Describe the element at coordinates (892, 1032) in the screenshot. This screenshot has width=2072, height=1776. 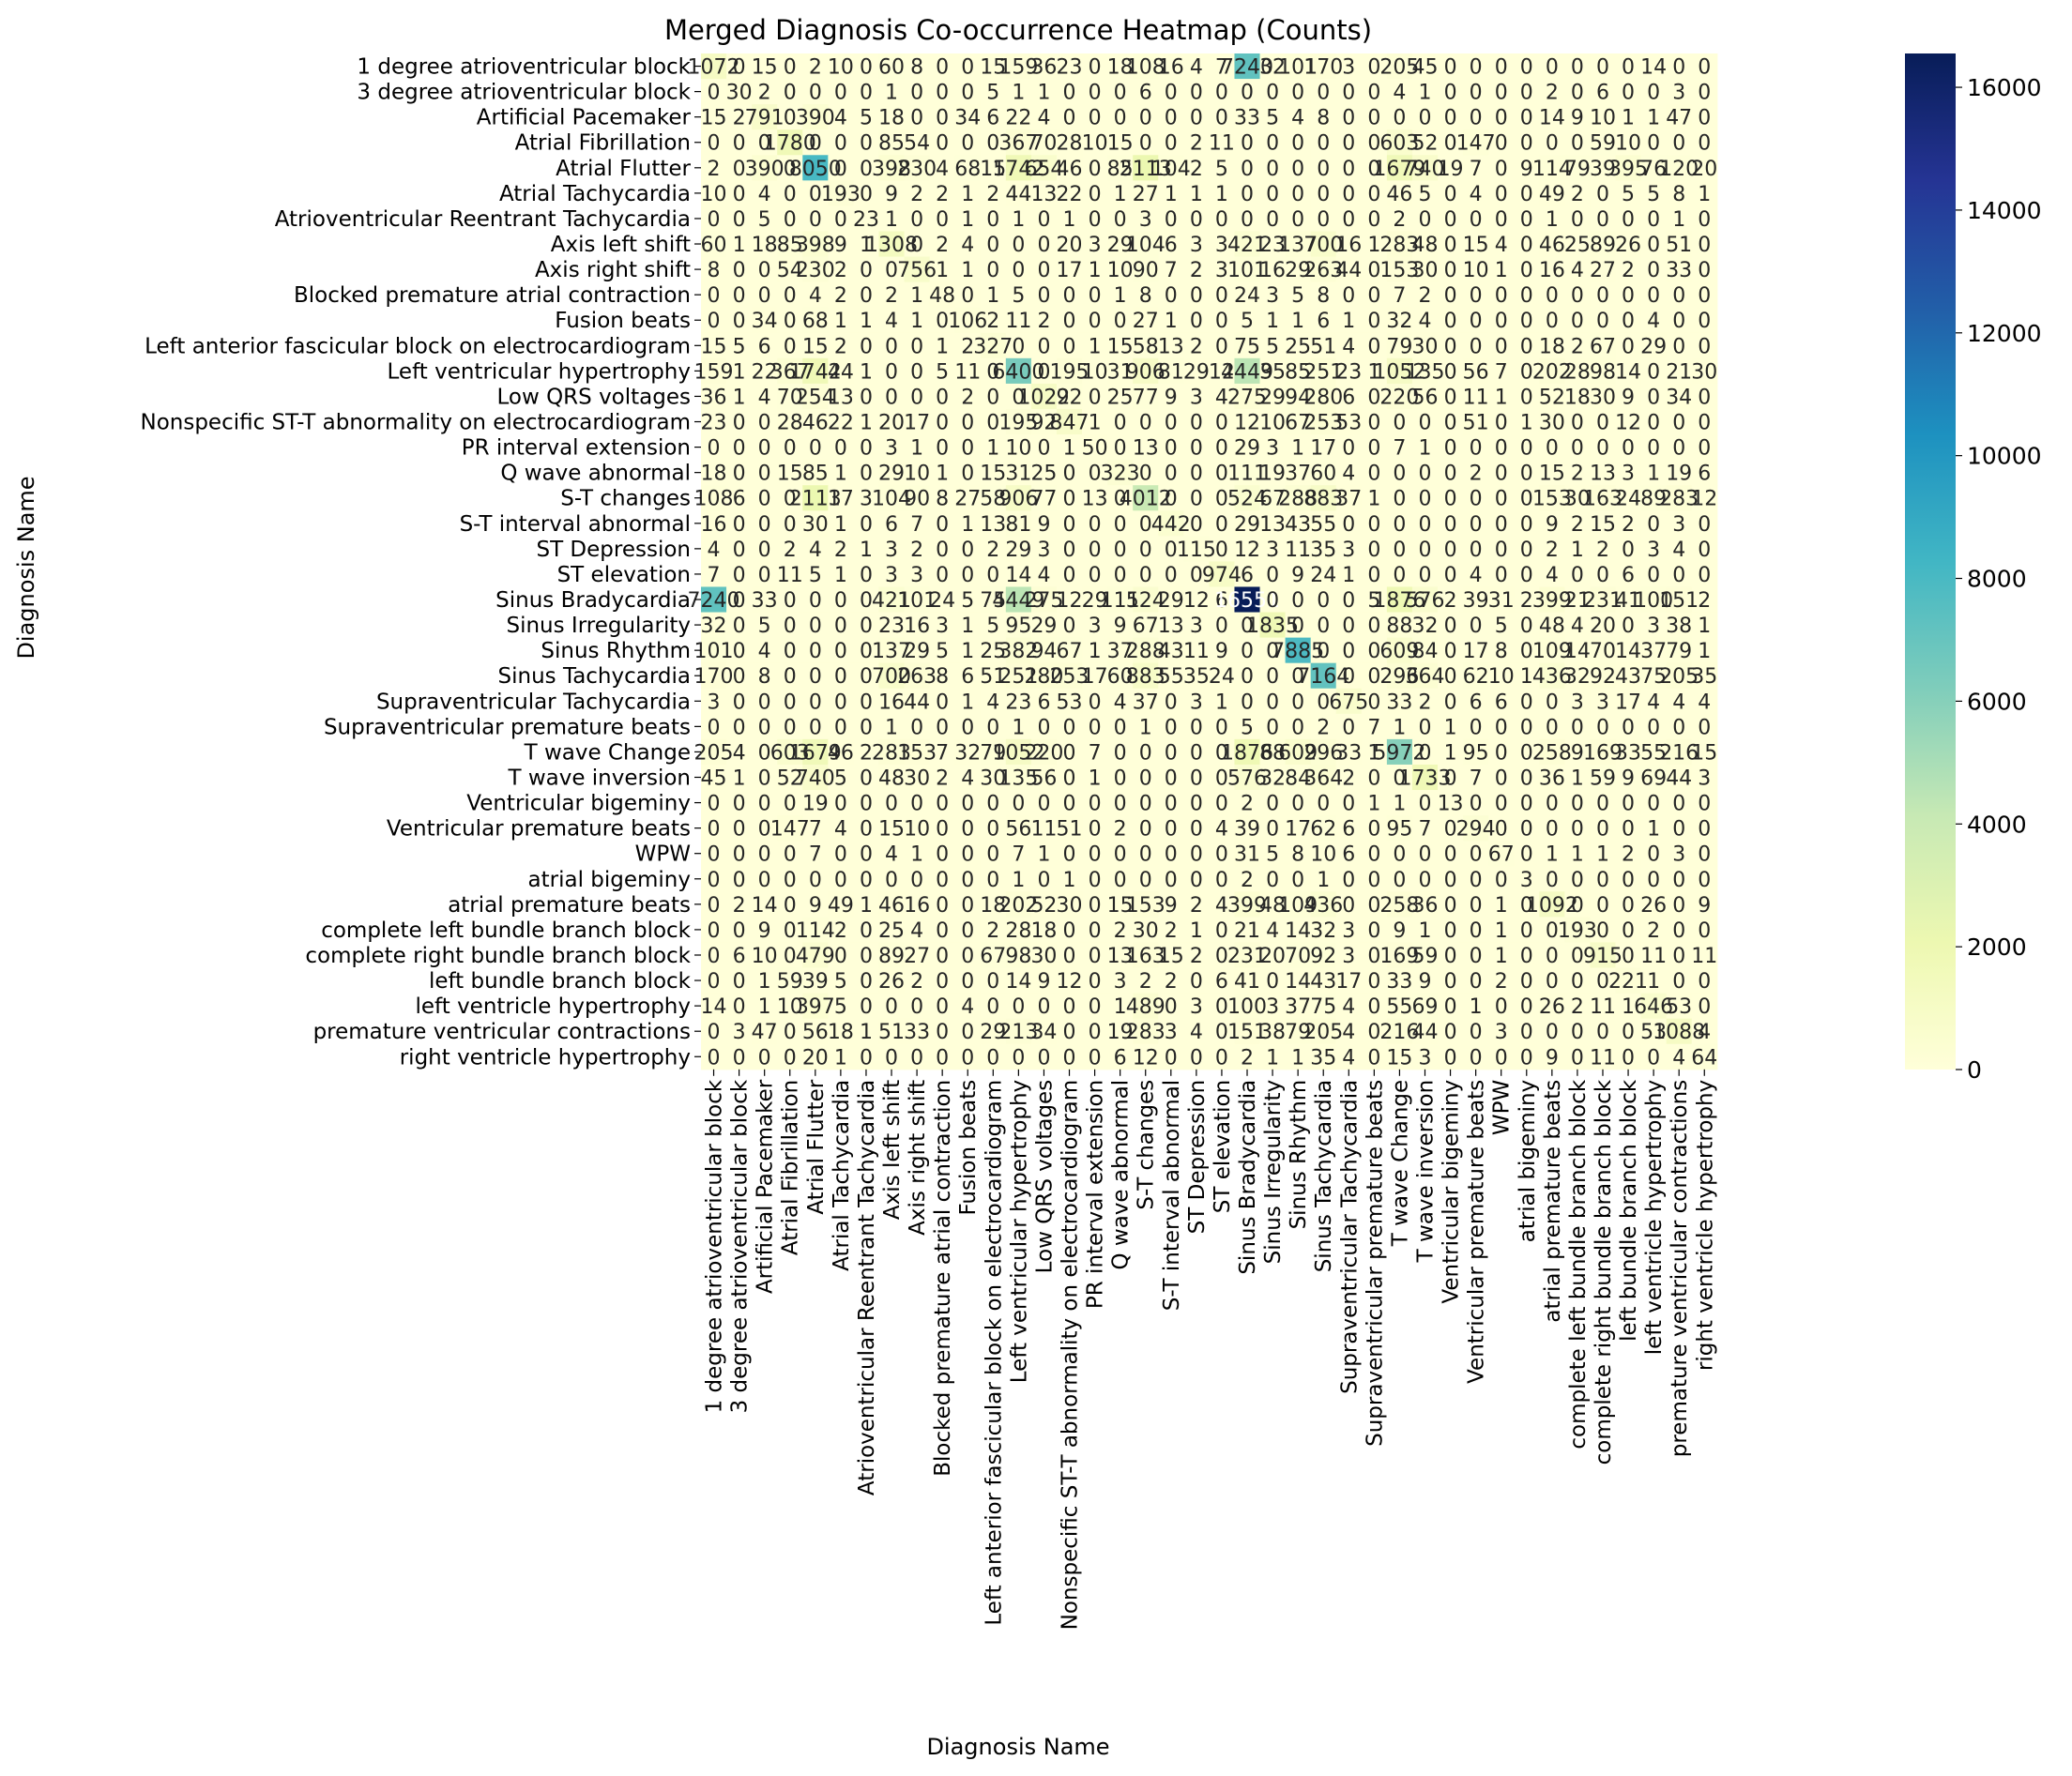
I see `cell-value-label: 51` at that location.